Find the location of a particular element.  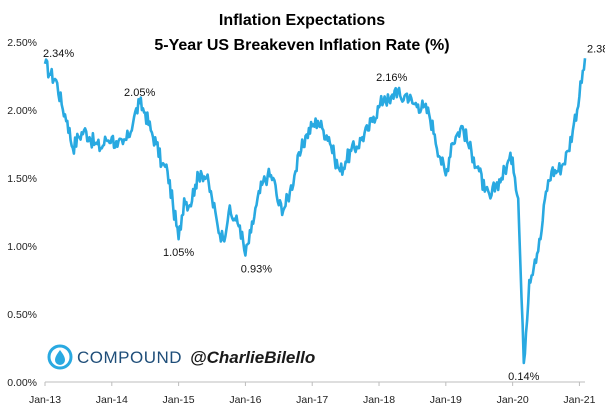

annotation-label: 2.05% is located at coordinates (139, 93).